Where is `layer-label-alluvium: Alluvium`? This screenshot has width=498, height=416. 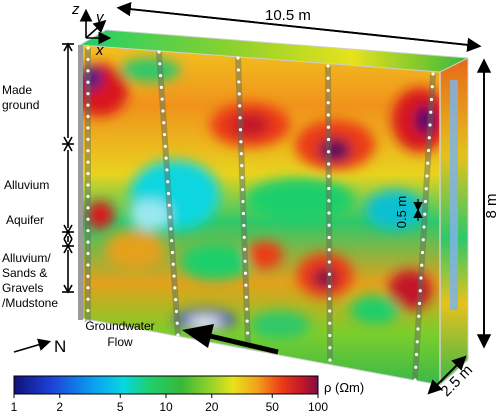 layer-label-alluvium: Alluvium is located at coordinates (26, 185).